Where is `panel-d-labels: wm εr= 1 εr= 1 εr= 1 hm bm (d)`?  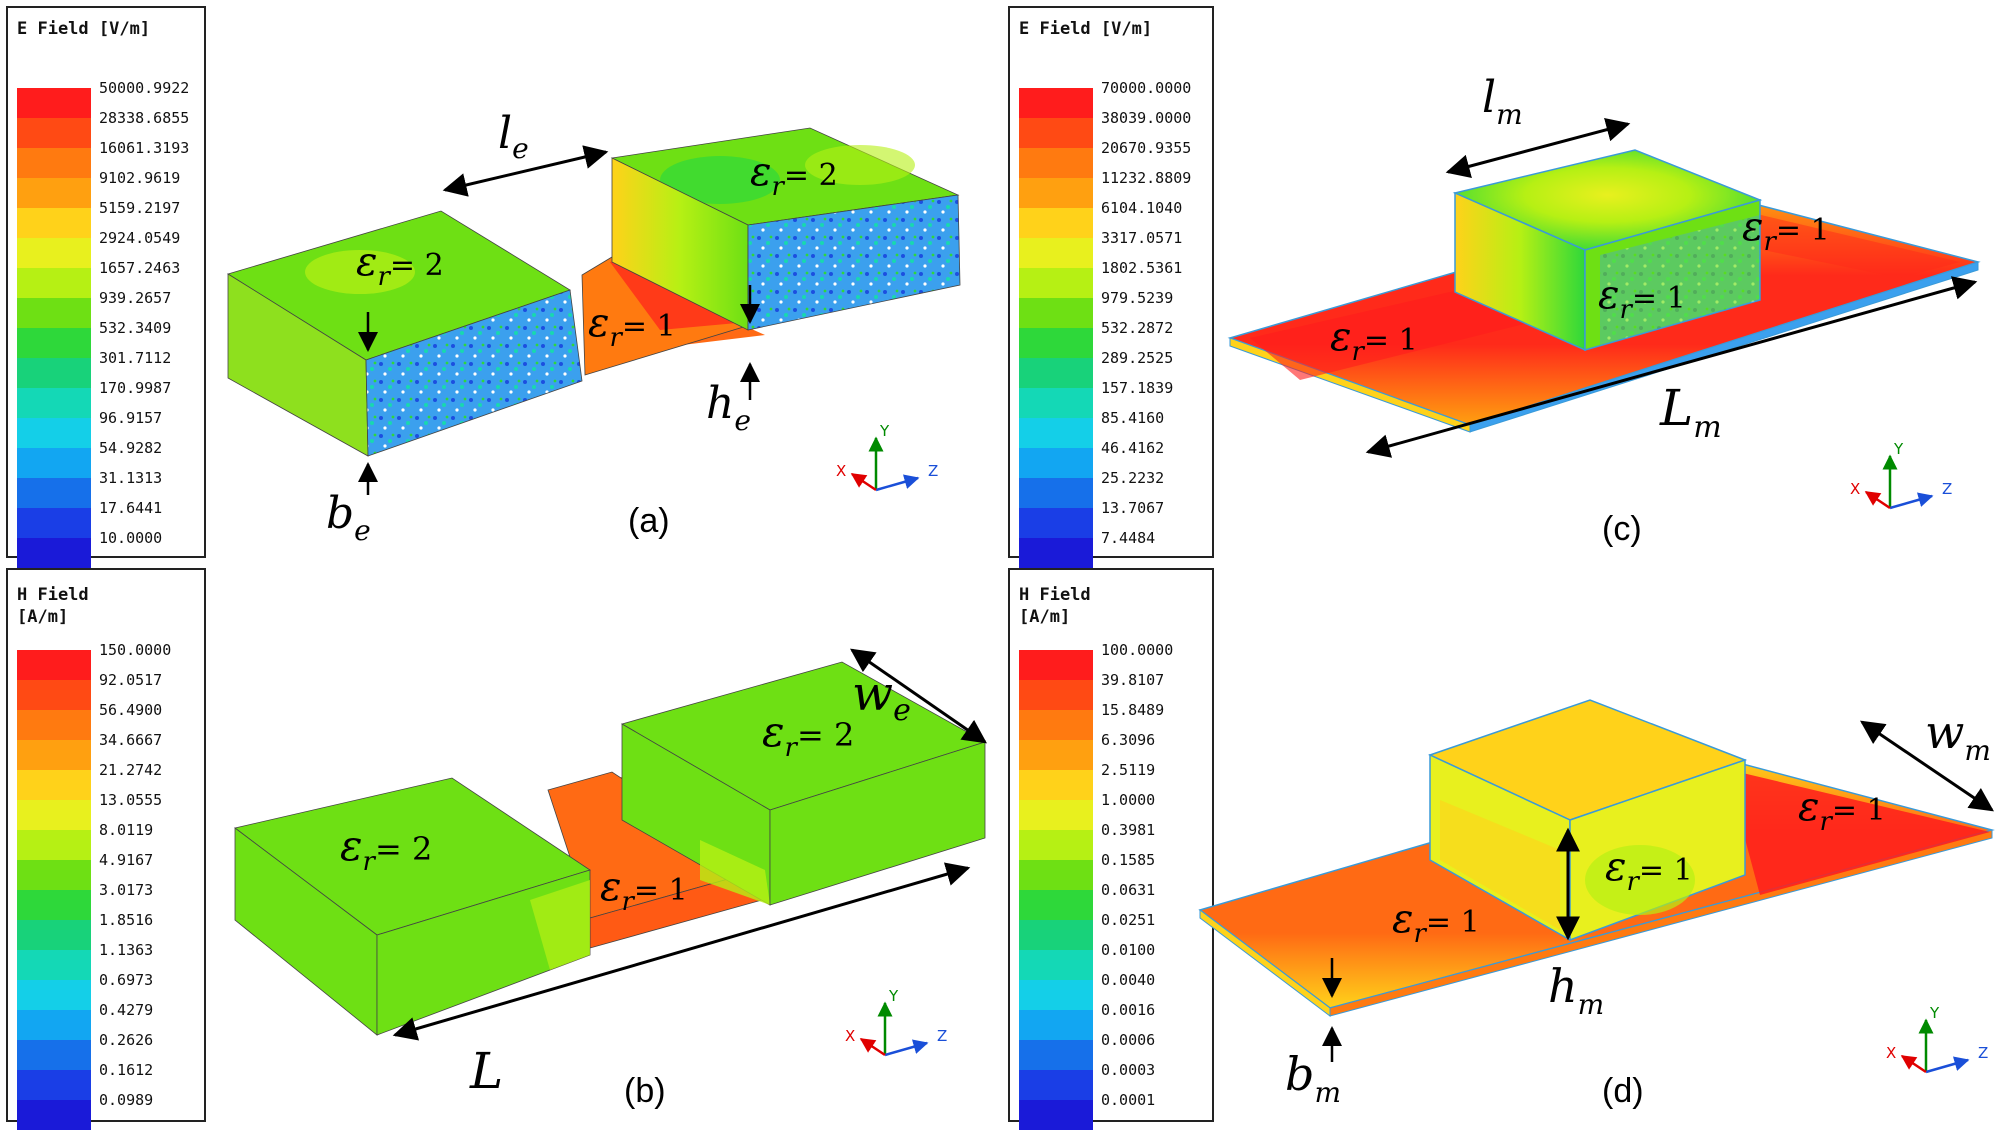
panel-d-labels: wm εr= 1 εr= 1 εr= 1 hm bm (d) is located at coordinates (1638, 907).